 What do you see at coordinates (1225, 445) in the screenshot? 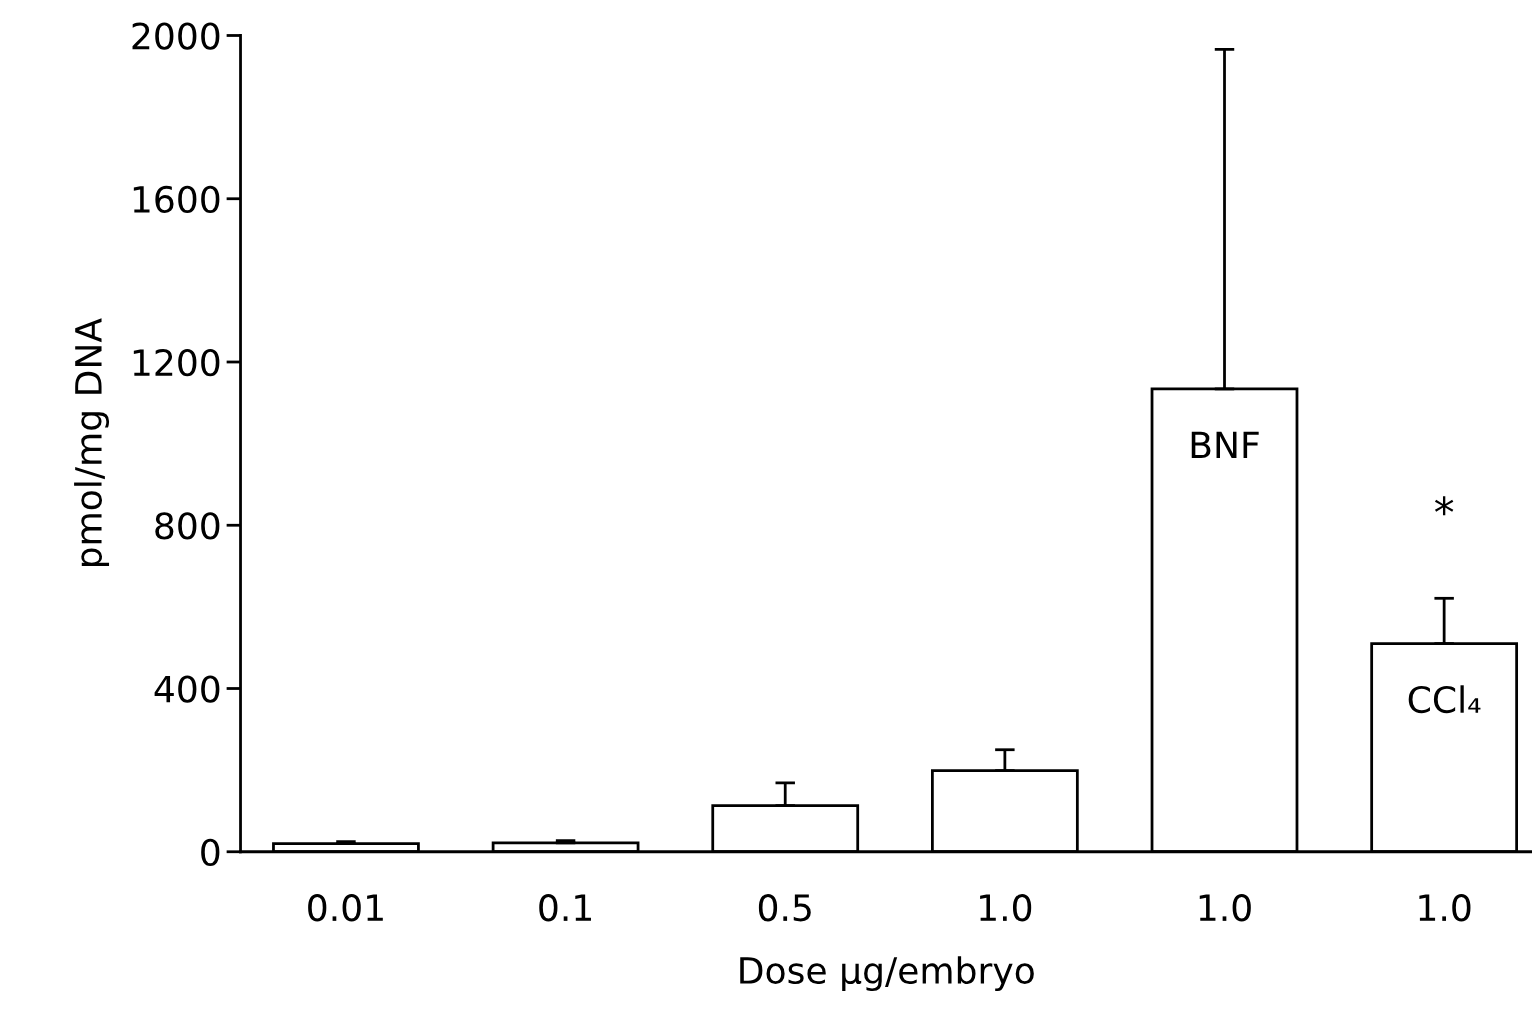
I see `data-label: BNF` at bounding box center [1225, 445].